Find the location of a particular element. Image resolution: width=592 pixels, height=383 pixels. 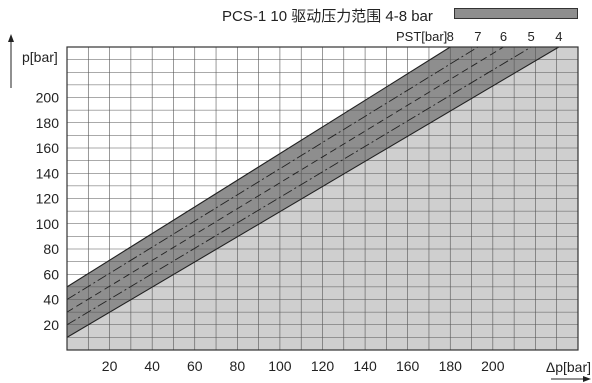

y-tick-label: 100 is located at coordinates (48, 224).